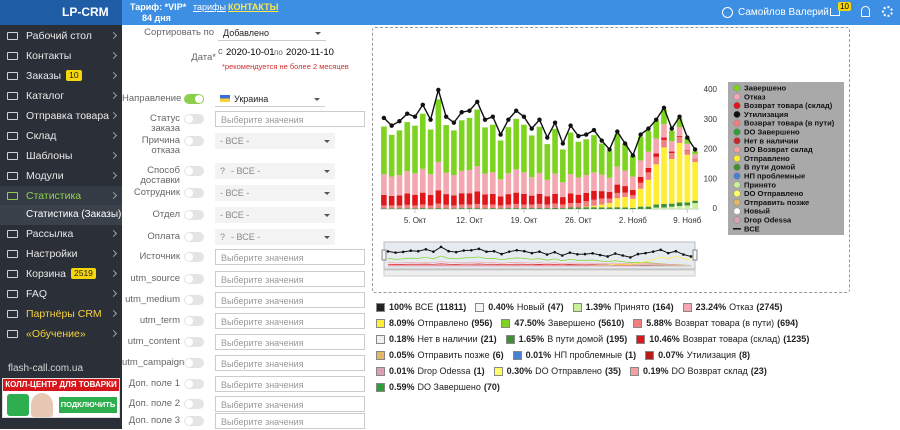 This screenshot has height=430, width=900. What do you see at coordinates (887, 11) in the screenshot?
I see `settings-icon` at bounding box center [887, 11].